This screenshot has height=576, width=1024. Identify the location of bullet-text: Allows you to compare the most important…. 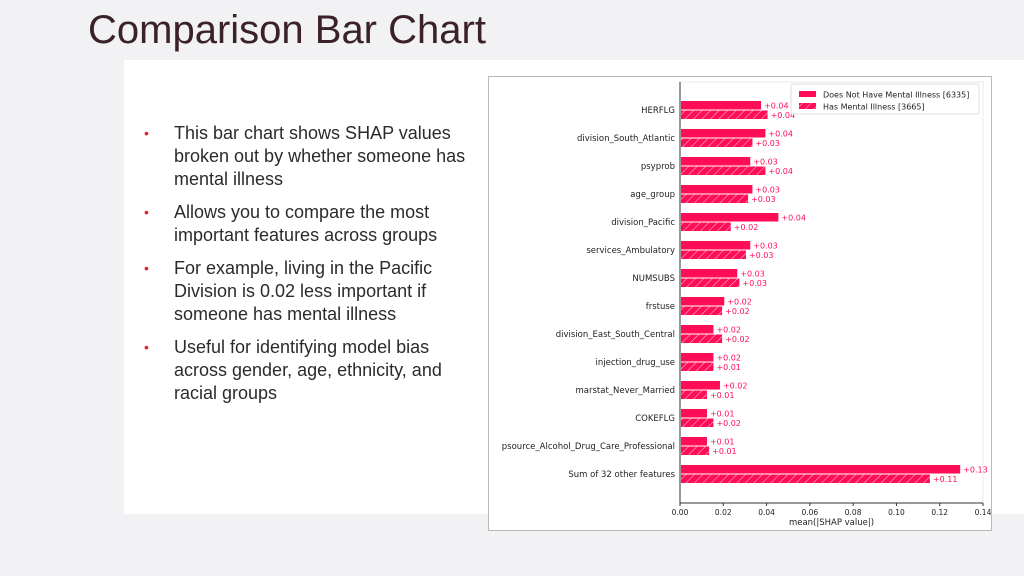
(306, 223).